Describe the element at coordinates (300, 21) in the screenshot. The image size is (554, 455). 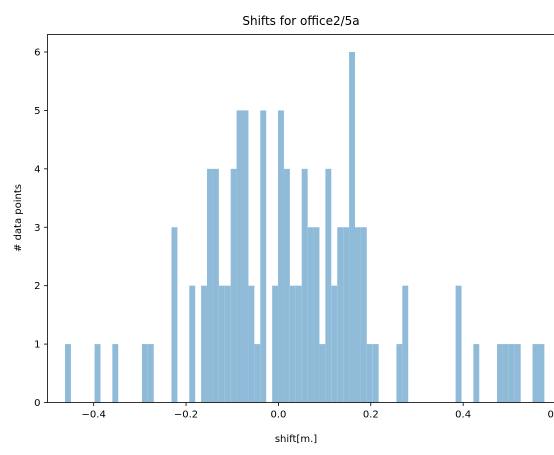
I see `chart-title: Shifts for office2/5a` at that location.